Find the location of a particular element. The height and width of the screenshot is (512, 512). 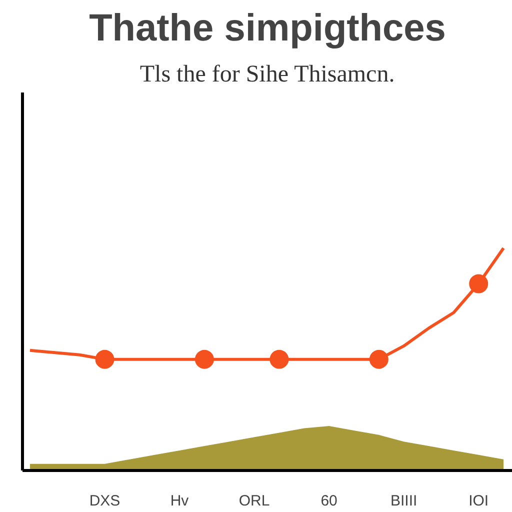

chart-subtitle: Tls the for Sihe Thisamcn. is located at coordinates (267, 75).